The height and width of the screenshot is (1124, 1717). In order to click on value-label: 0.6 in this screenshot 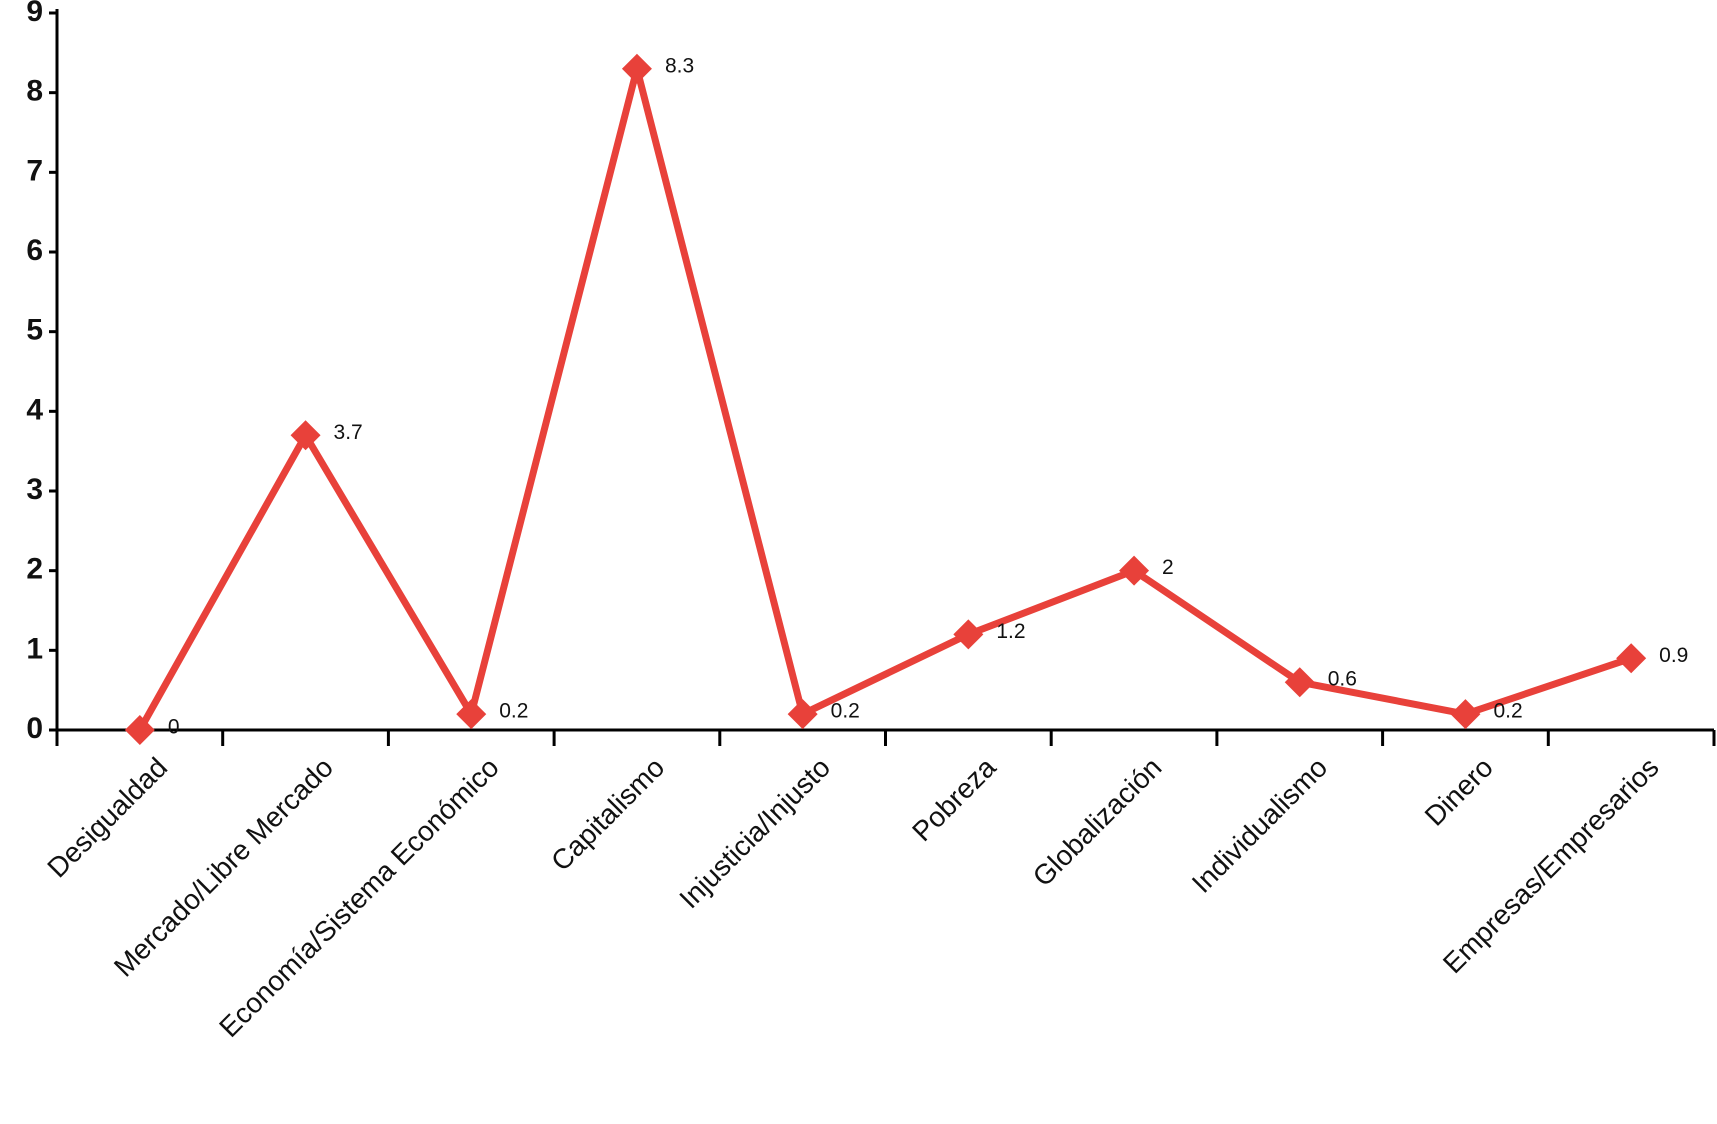, I will do `click(1342, 679)`.